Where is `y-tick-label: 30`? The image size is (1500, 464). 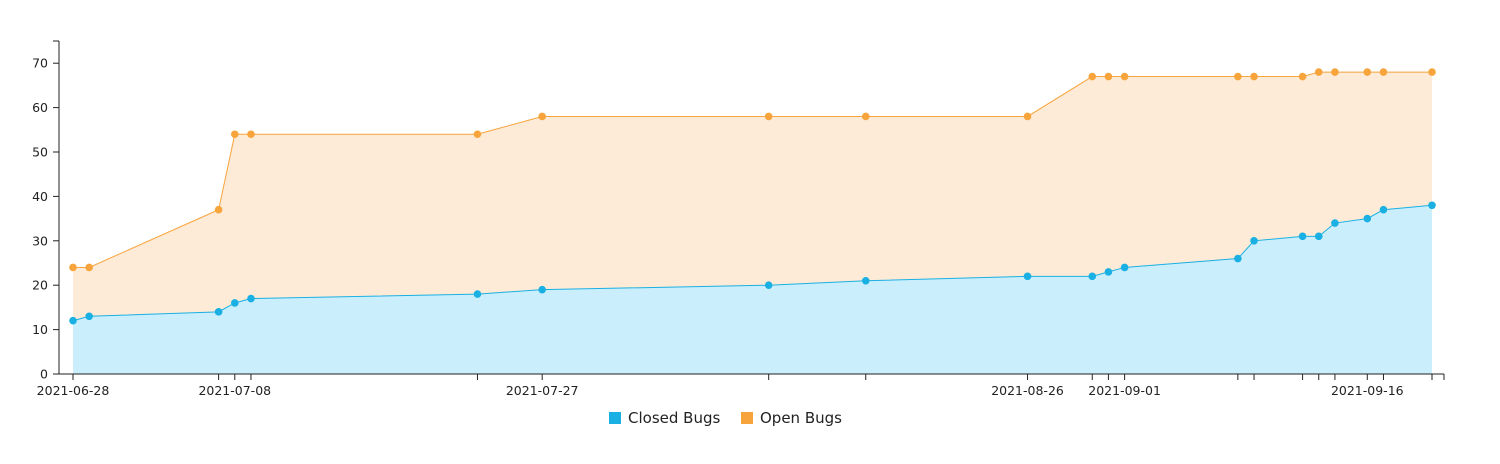 y-tick-label: 30 is located at coordinates (40, 240).